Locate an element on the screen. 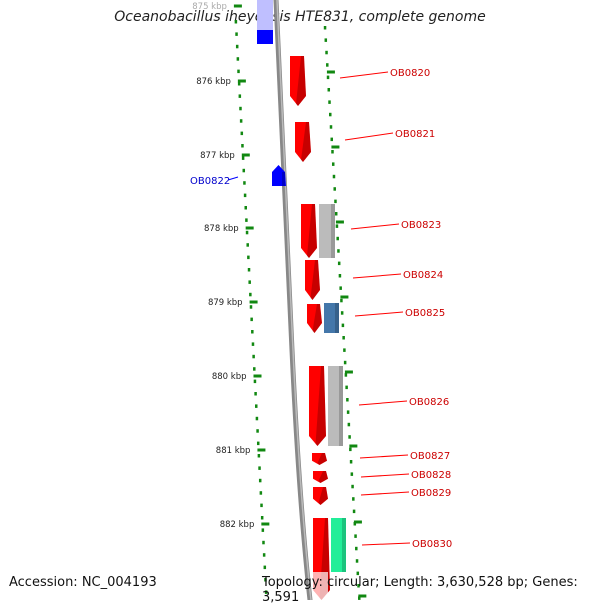  gene-ob0821-leader is located at coordinates (369, 136).